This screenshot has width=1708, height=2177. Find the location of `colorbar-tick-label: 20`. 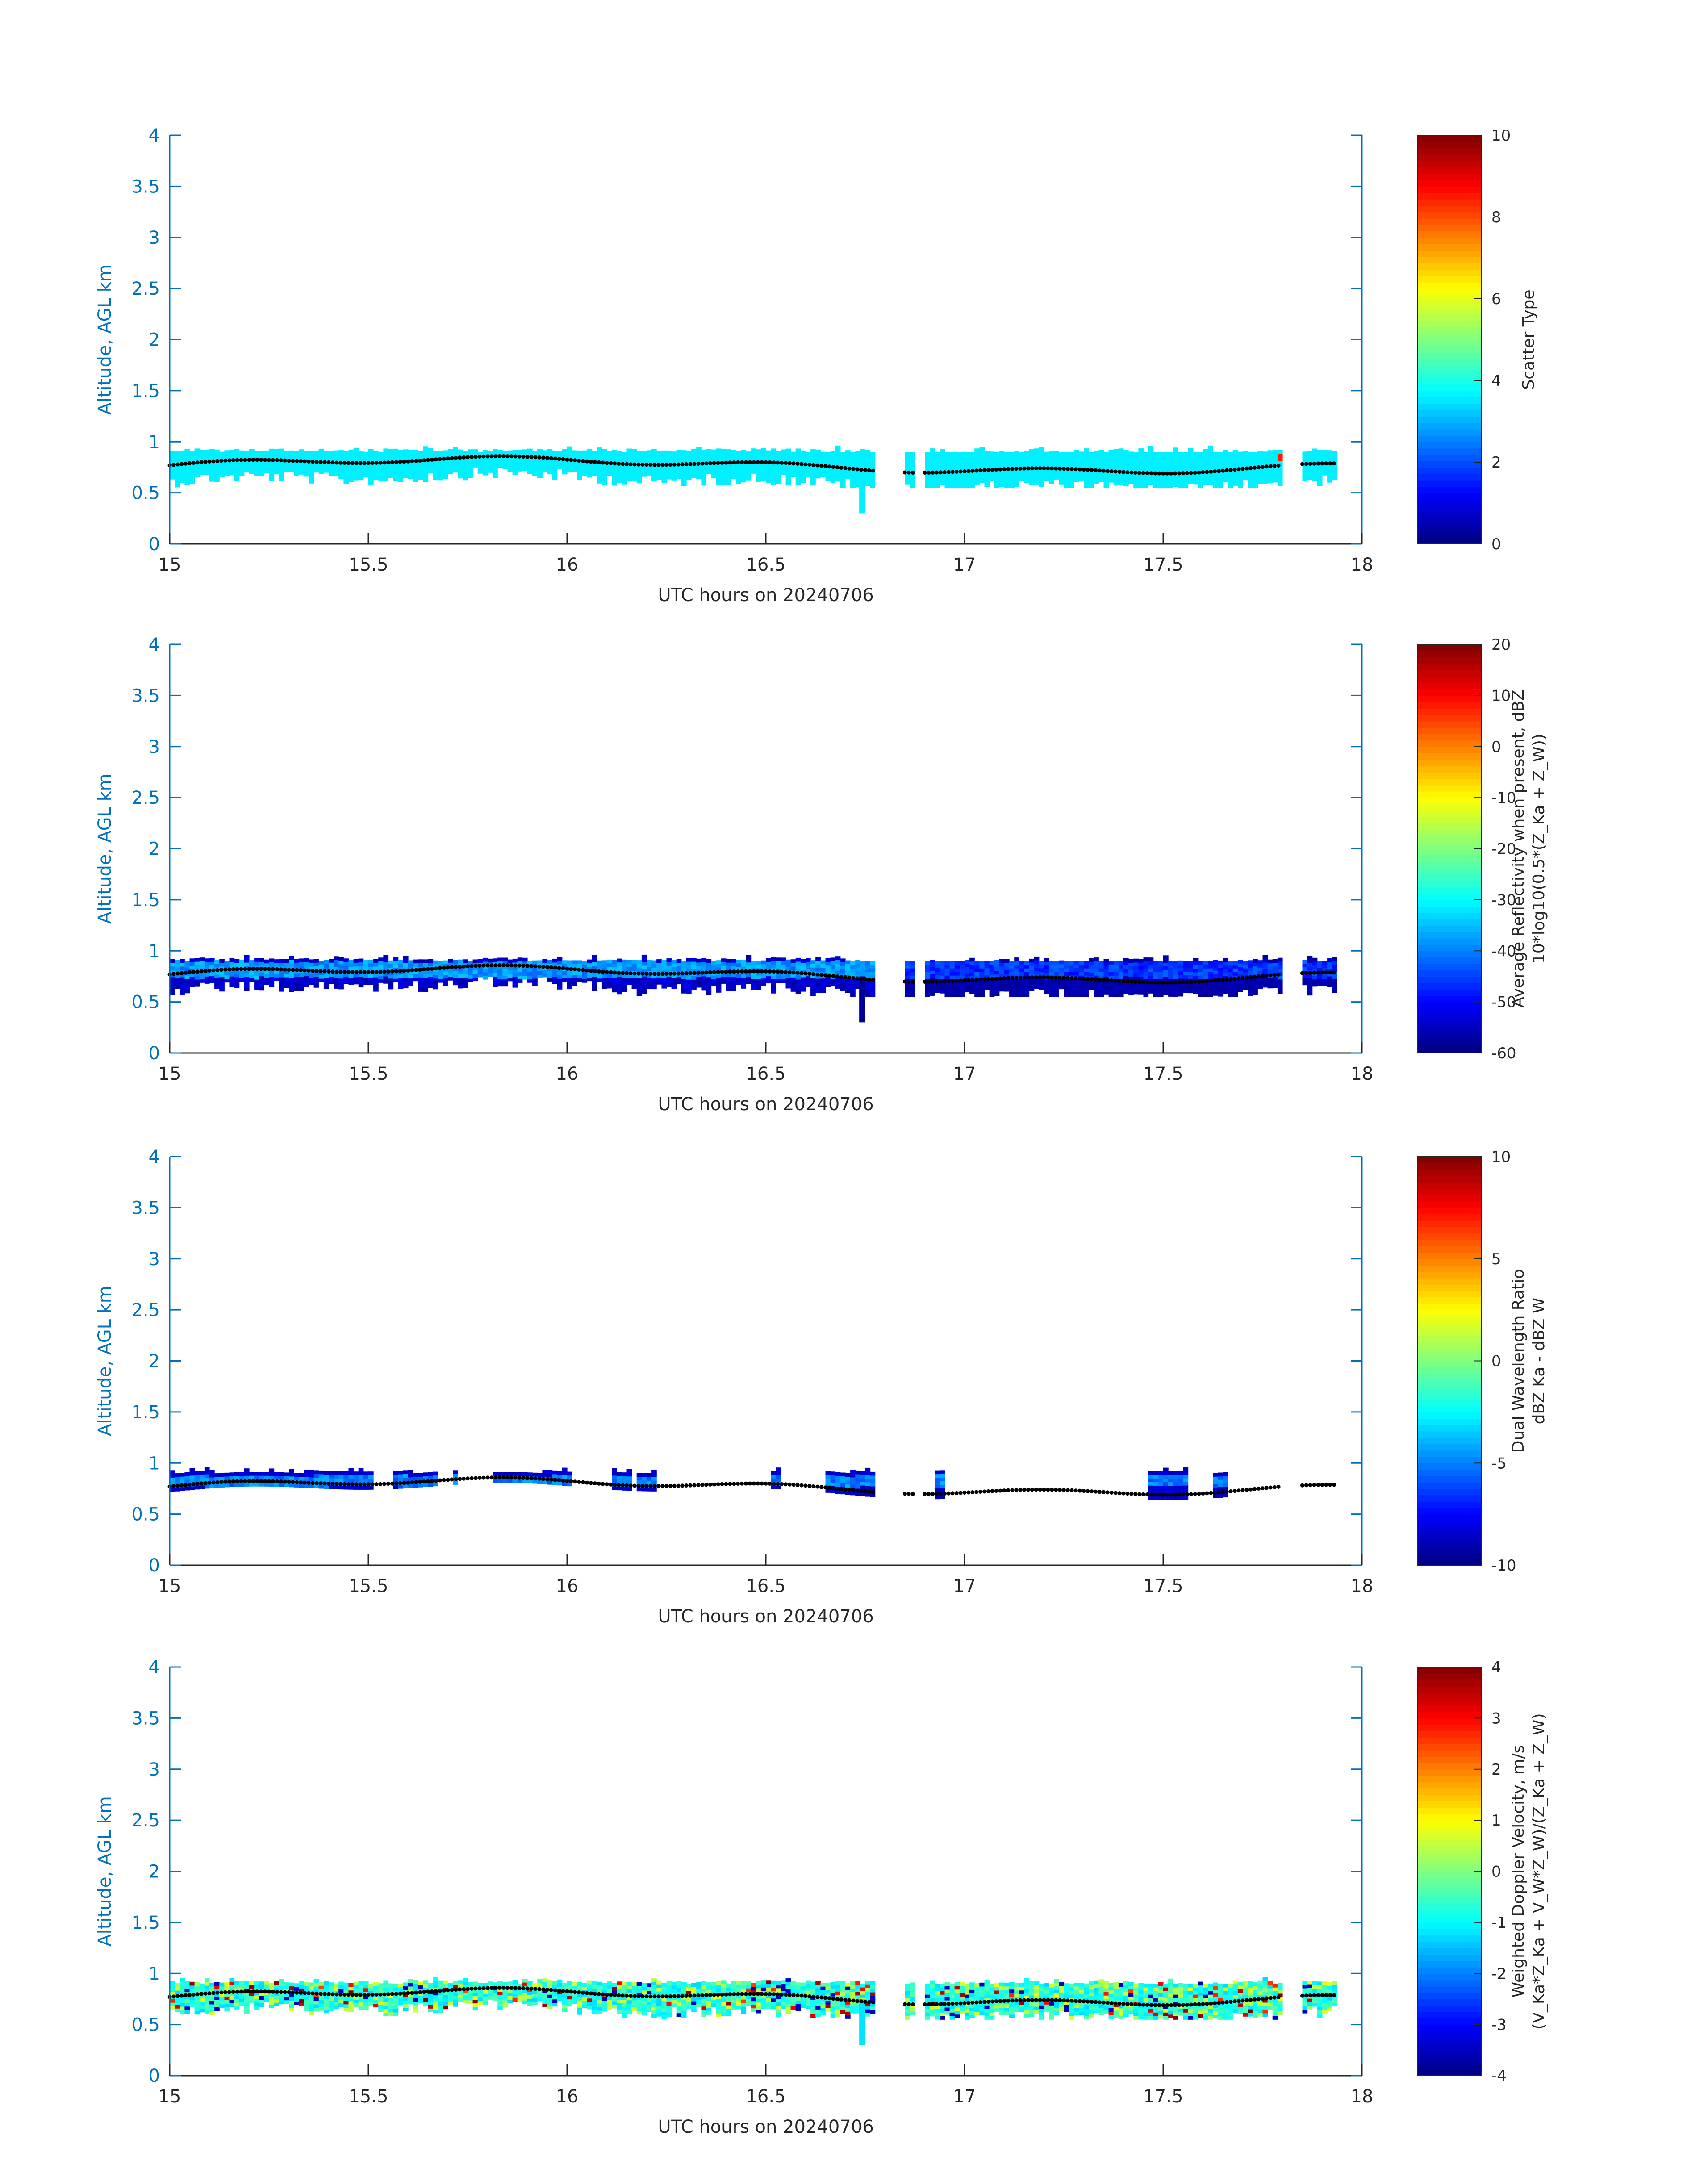

colorbar-tick-label: 20 is located at coordinates (1501, 645).